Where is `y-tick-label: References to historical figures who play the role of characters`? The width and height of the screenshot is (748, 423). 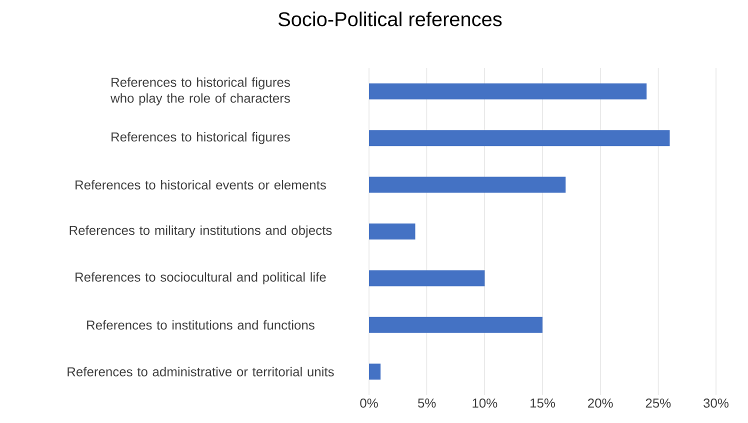 y-tick-label: References to historical figures who play the role of characters is located at coordinates (200, 91).